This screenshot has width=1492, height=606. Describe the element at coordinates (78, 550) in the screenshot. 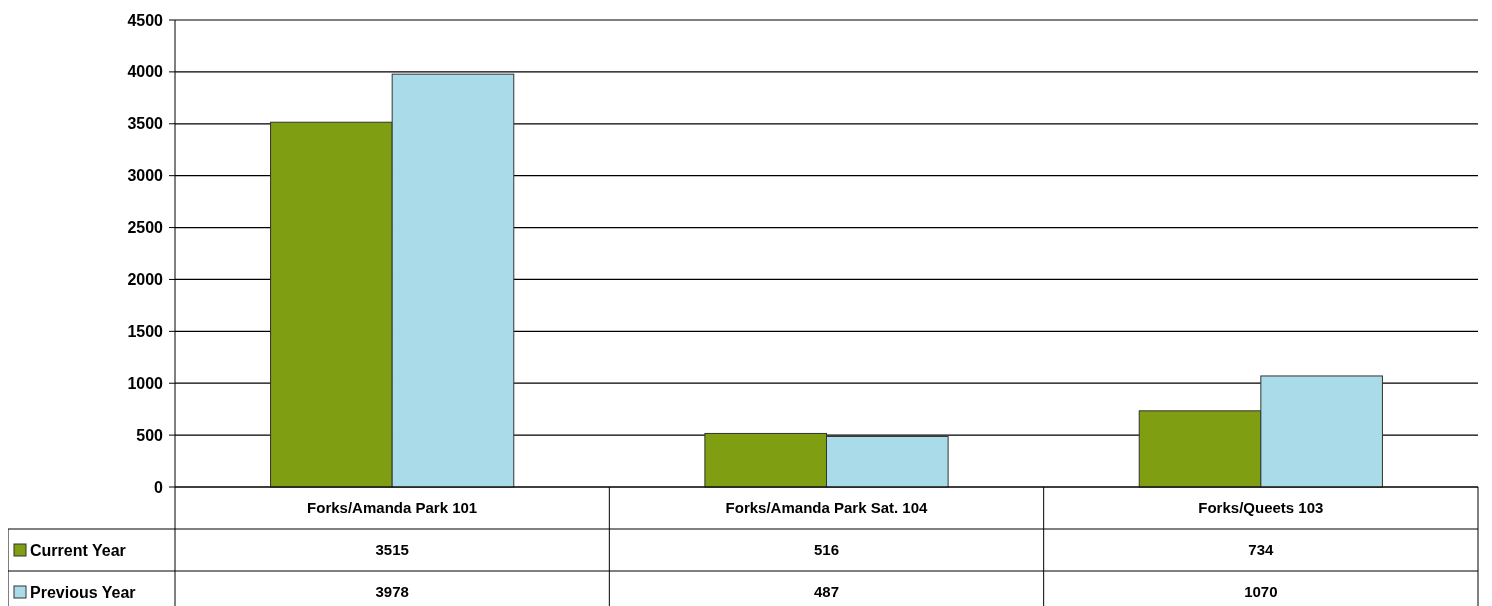

I see `legend-label: Current Year` at that location.